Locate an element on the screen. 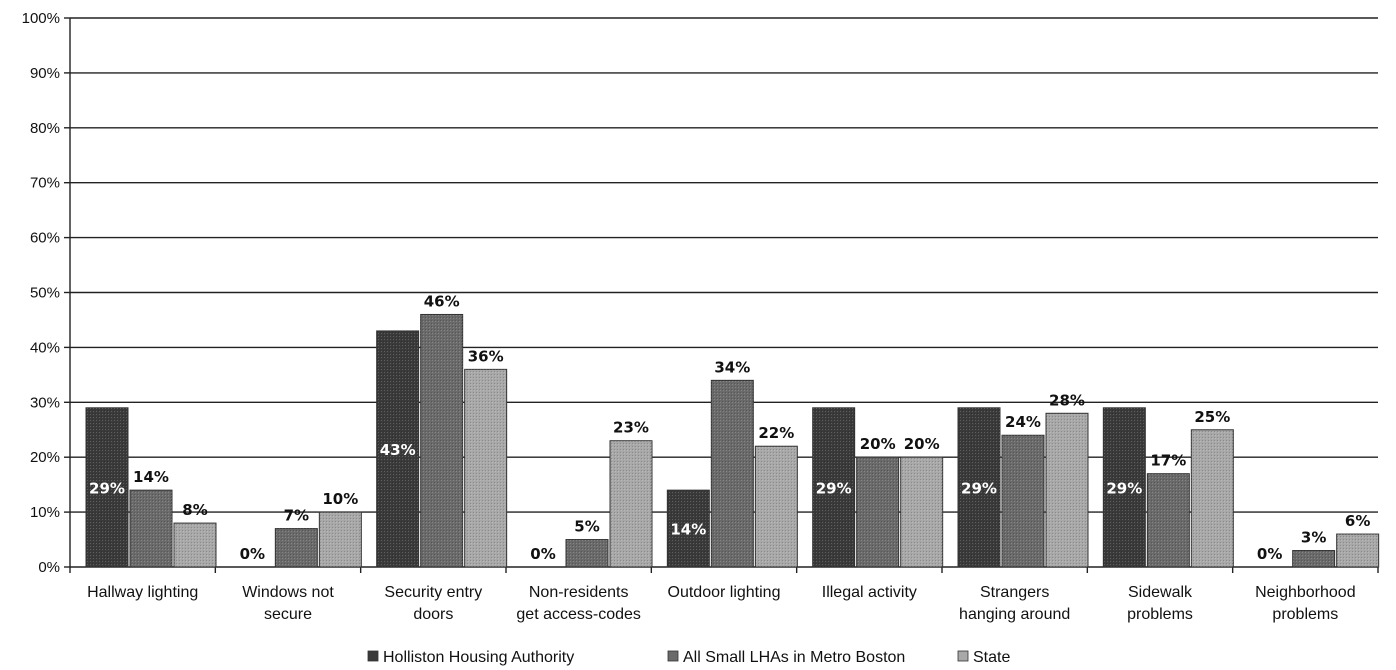 The height and width of the screenshot is (670, 1396). data-label: 36% is located at coordinates (486, 356).